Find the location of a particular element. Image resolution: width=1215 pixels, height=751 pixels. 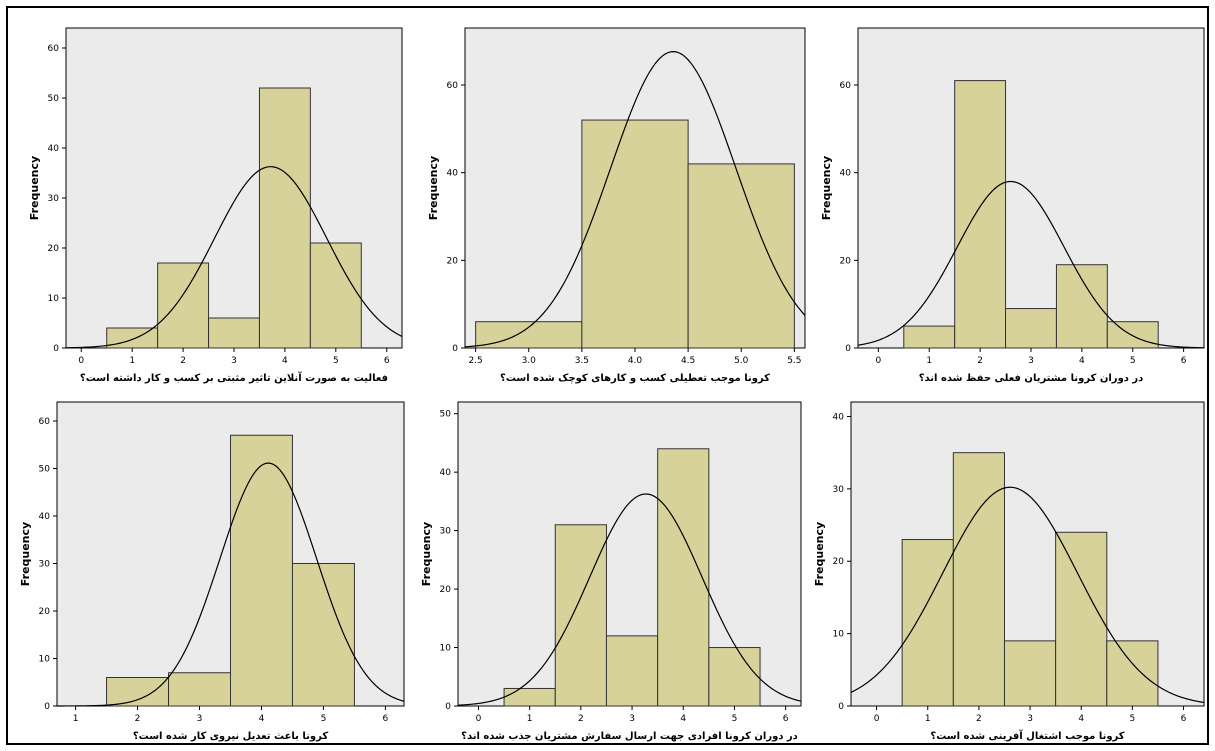

x-tick-label: 5.0 is located at coordinates (741, 361).